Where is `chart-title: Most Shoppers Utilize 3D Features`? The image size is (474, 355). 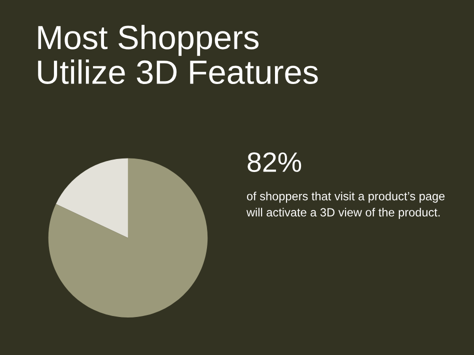
chart-title: Most Shoppers Utilize 3D Features is located at coordinates (178, 54).